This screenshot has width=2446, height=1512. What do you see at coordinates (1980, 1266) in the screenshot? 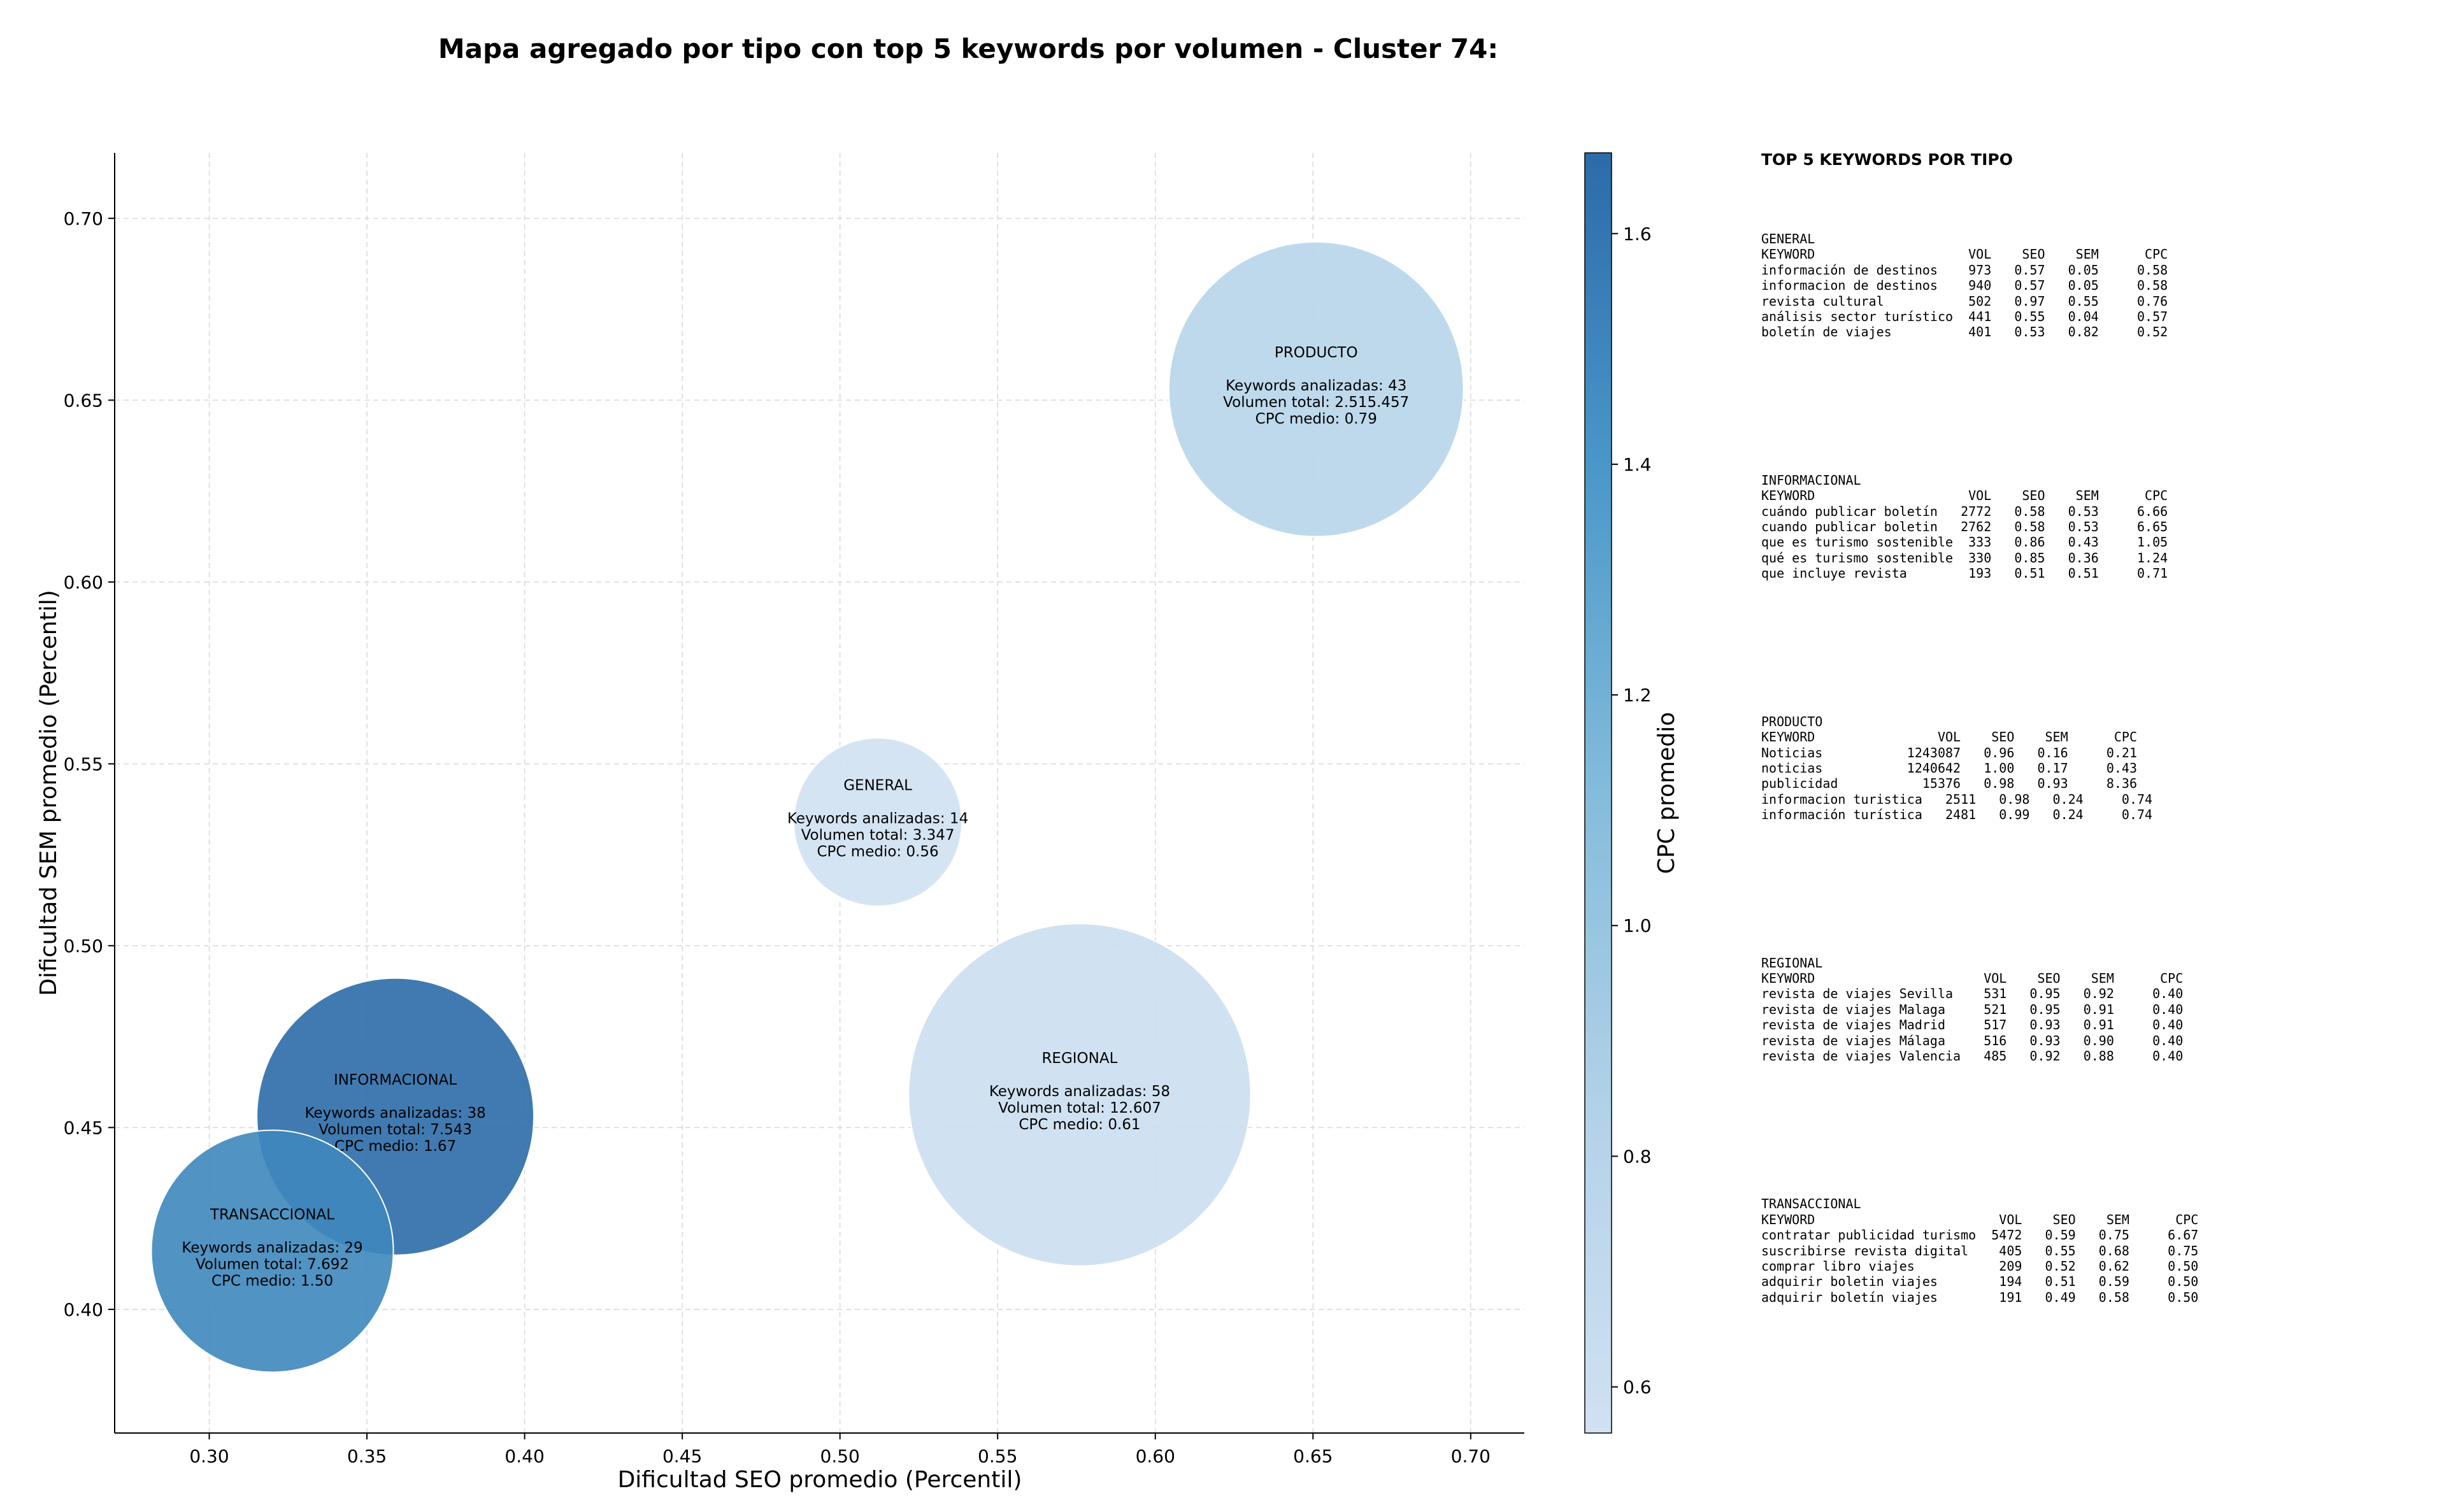
I see `keyword-table-row: comprar libro viajes 209 0.52 0.62 0.50` at bounding box center [1980, 1266].